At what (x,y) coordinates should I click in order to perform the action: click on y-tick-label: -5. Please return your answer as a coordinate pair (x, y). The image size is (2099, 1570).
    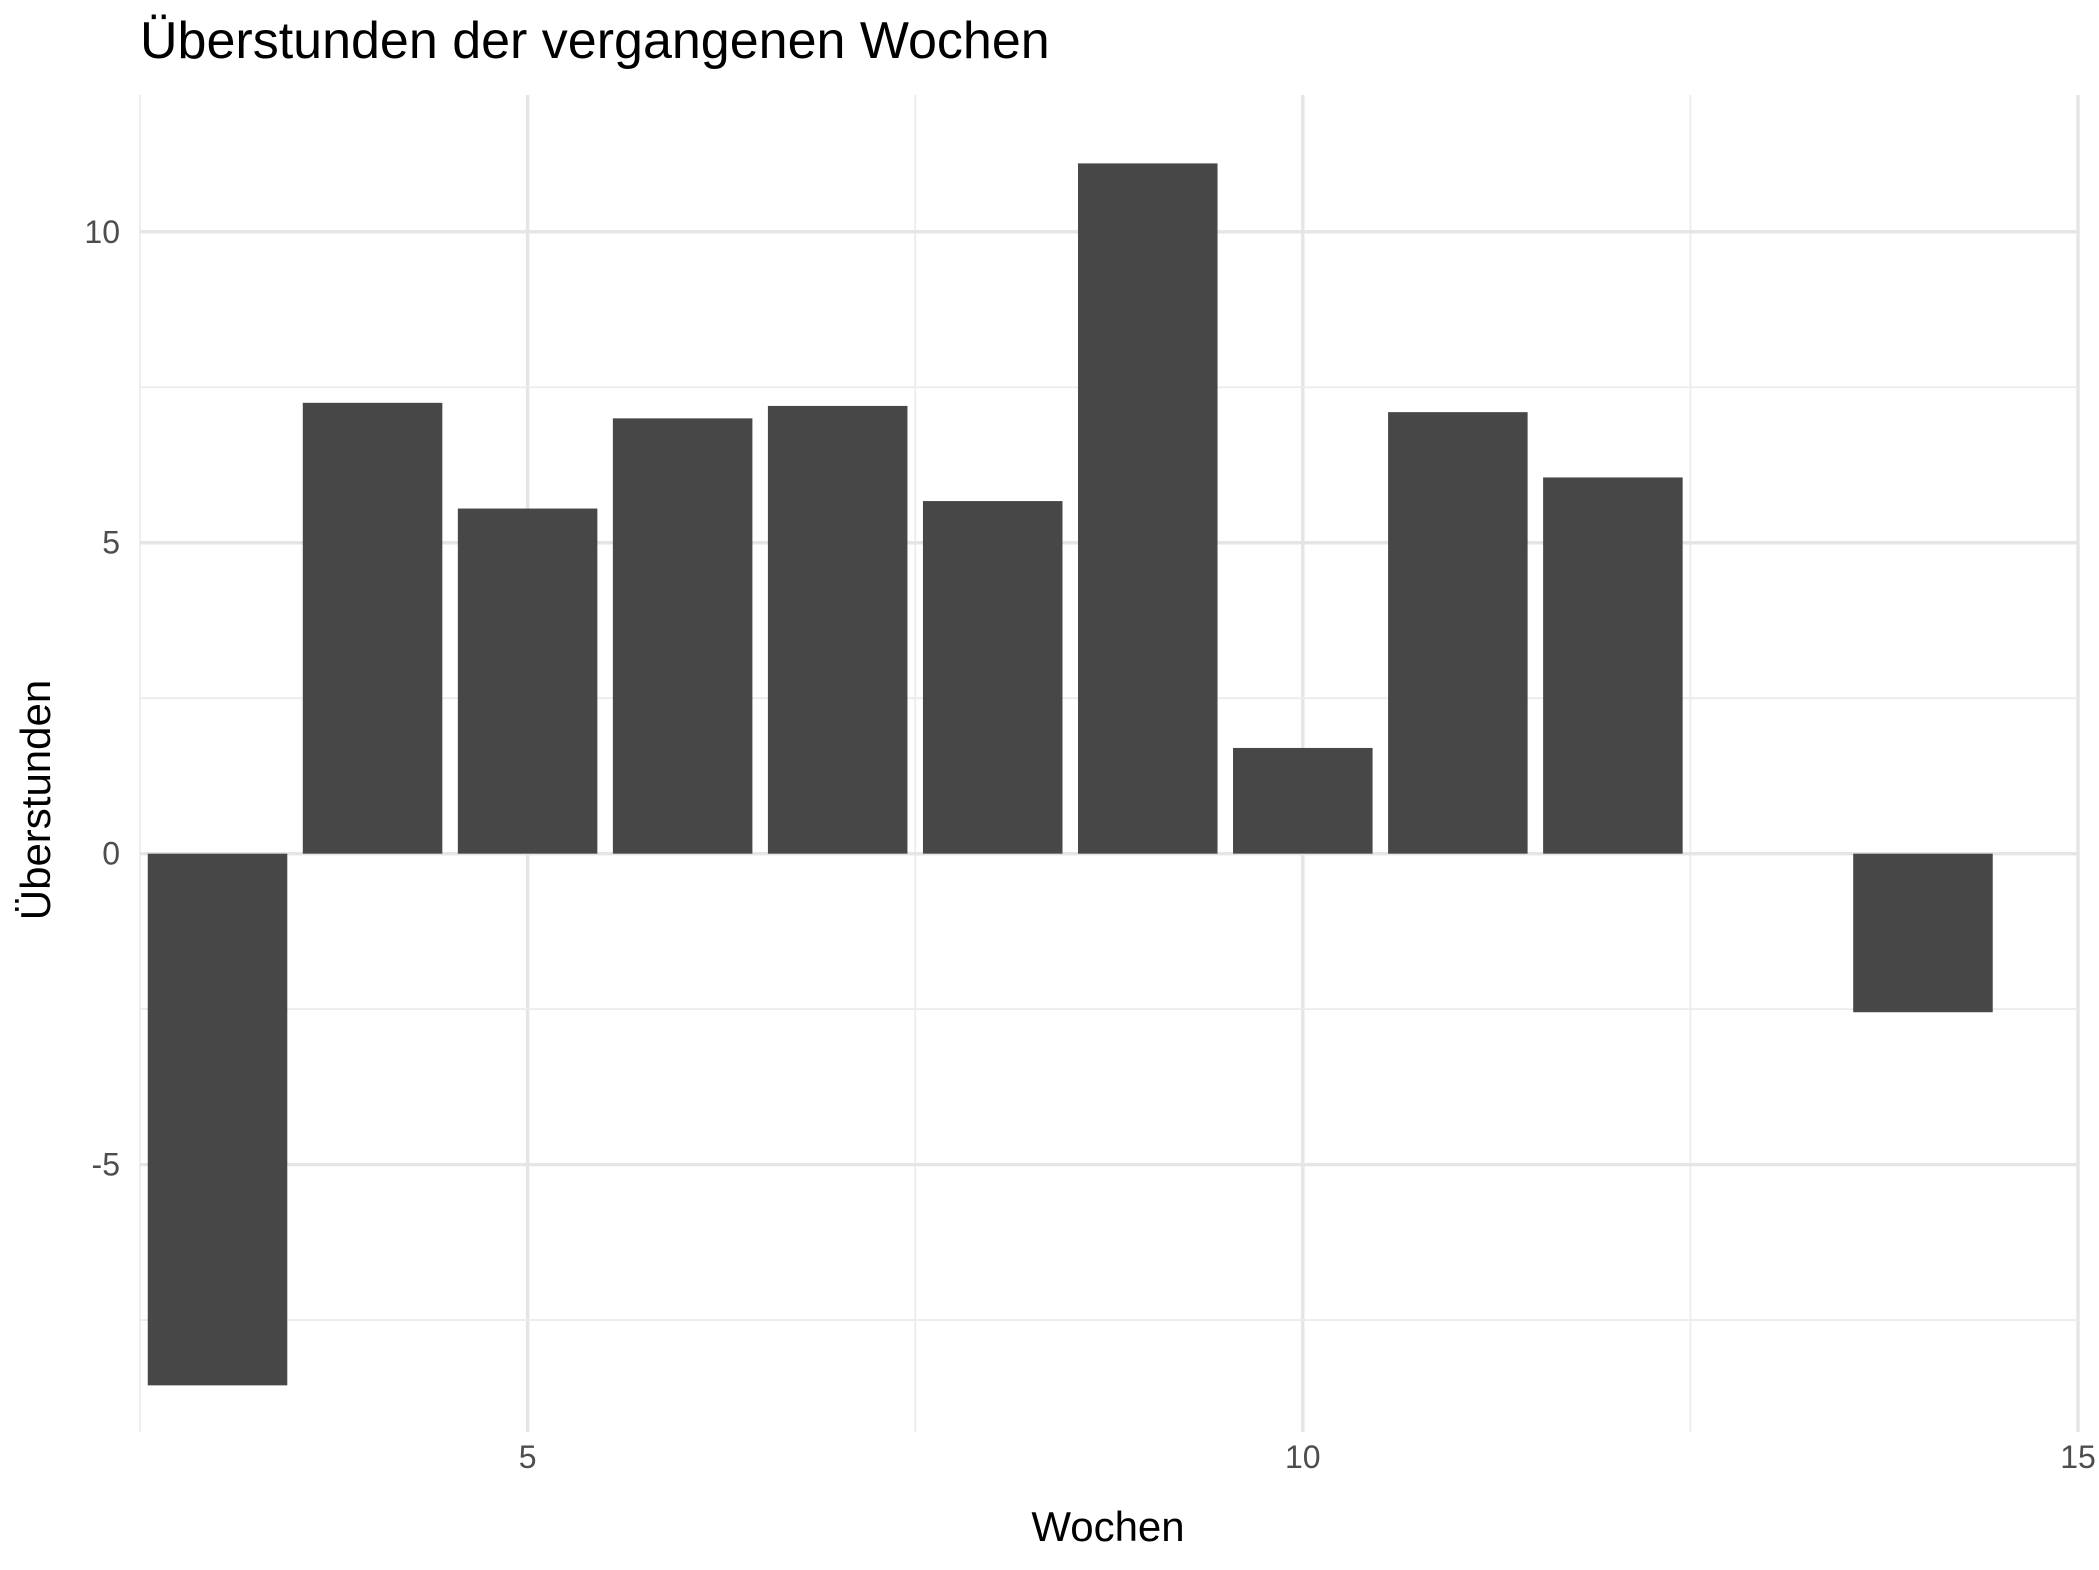
    Looking at the image, I should click on (106, 1165).